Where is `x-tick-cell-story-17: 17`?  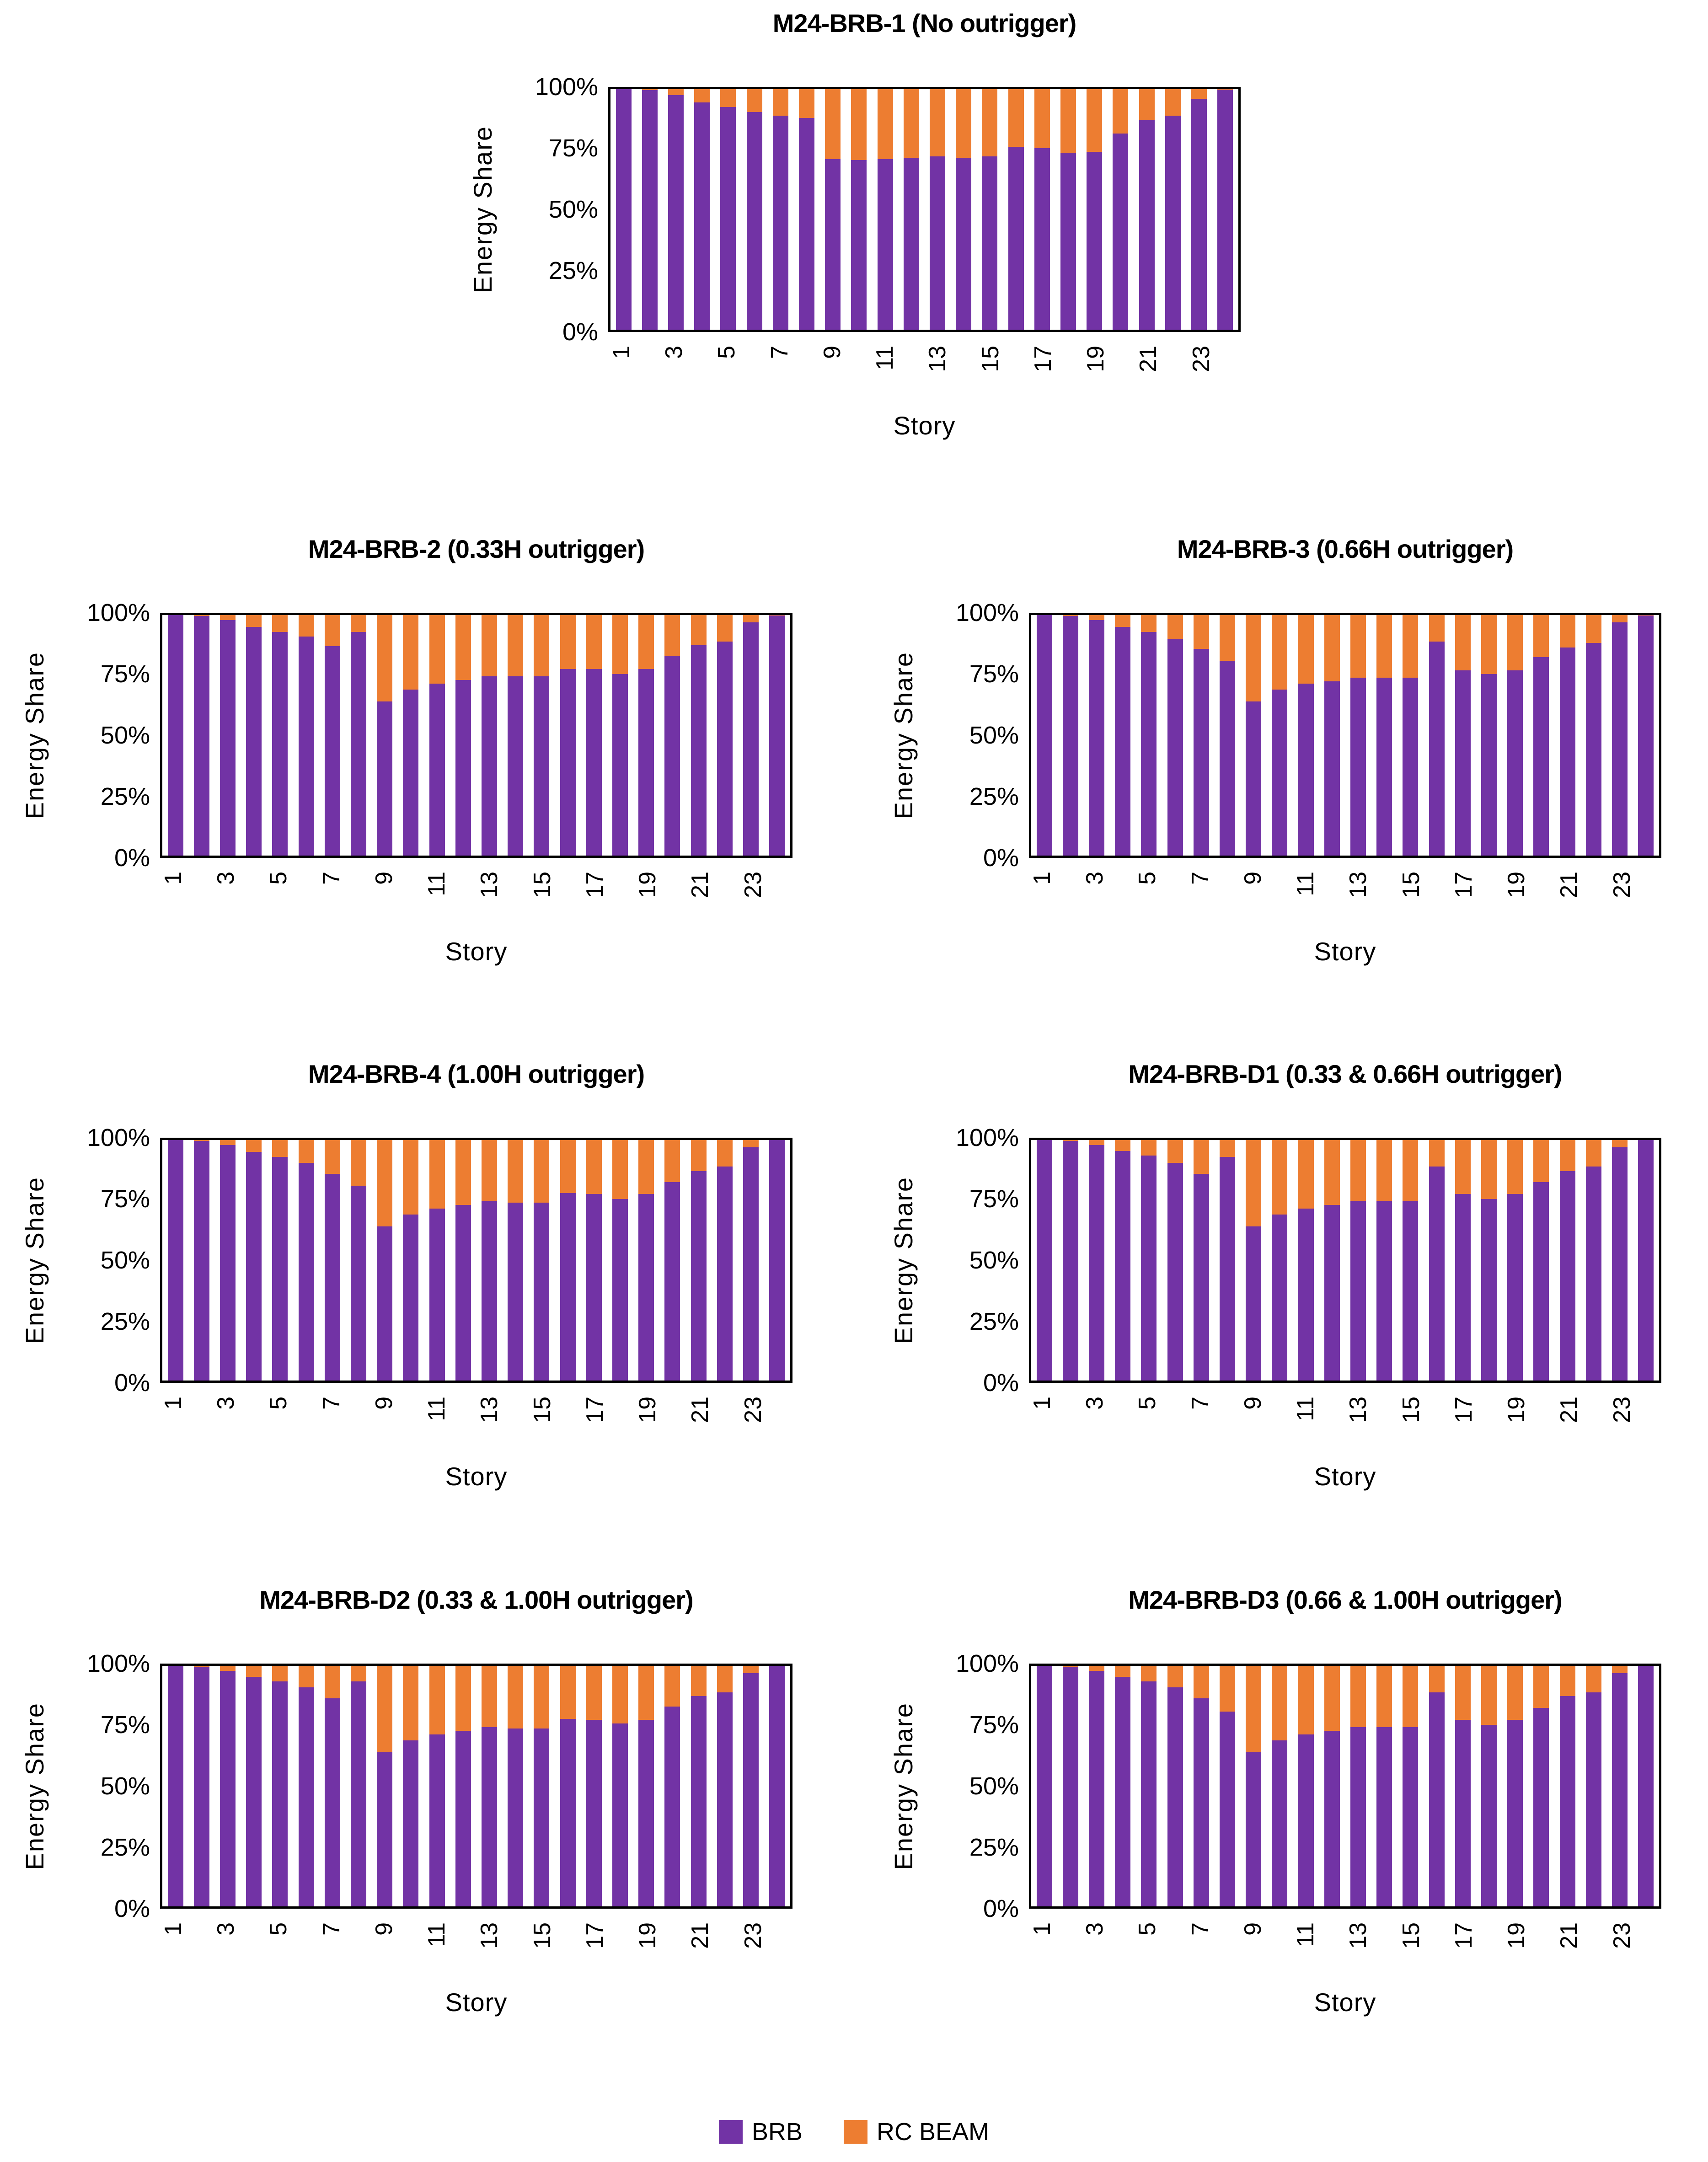 x-tick-cell-story-17: 17 is located at coordinates (1043, 371).